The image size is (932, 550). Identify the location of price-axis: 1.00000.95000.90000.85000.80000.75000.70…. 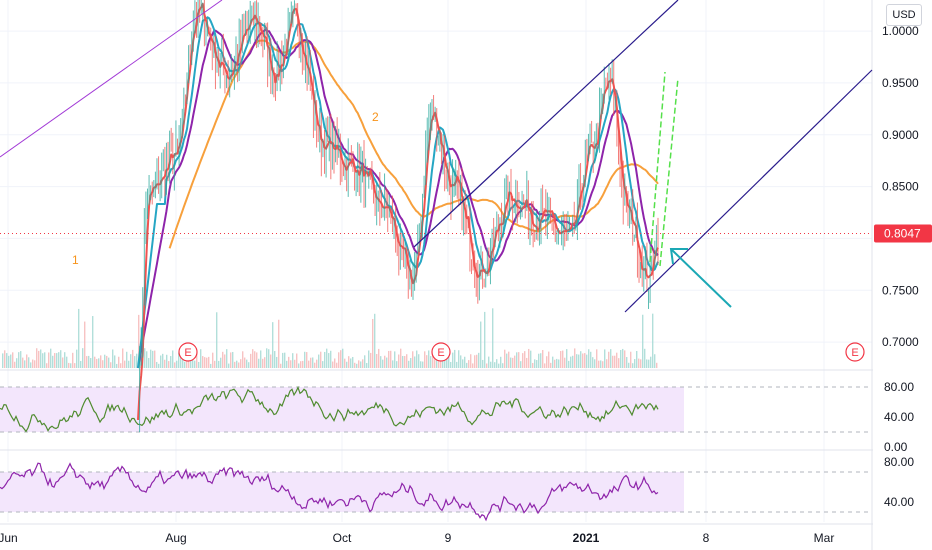
(902, 275).